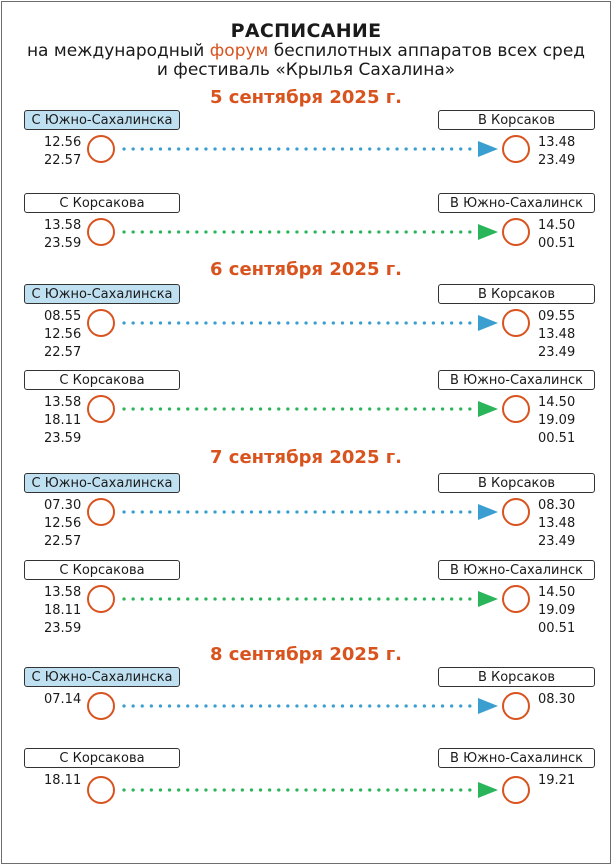 The height and width of the screenshot is (865, 612). I want to click on departure-times: 13.58 18.11 23.59, so click(62, 611).